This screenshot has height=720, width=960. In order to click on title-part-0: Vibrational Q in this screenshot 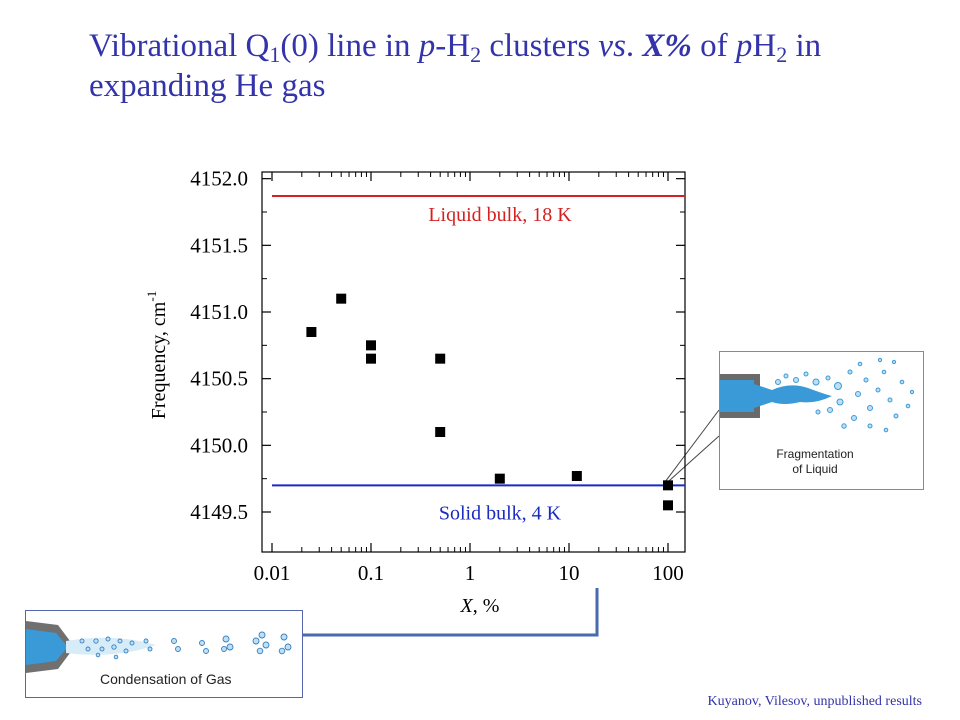, I will do `click(179, 46)`.